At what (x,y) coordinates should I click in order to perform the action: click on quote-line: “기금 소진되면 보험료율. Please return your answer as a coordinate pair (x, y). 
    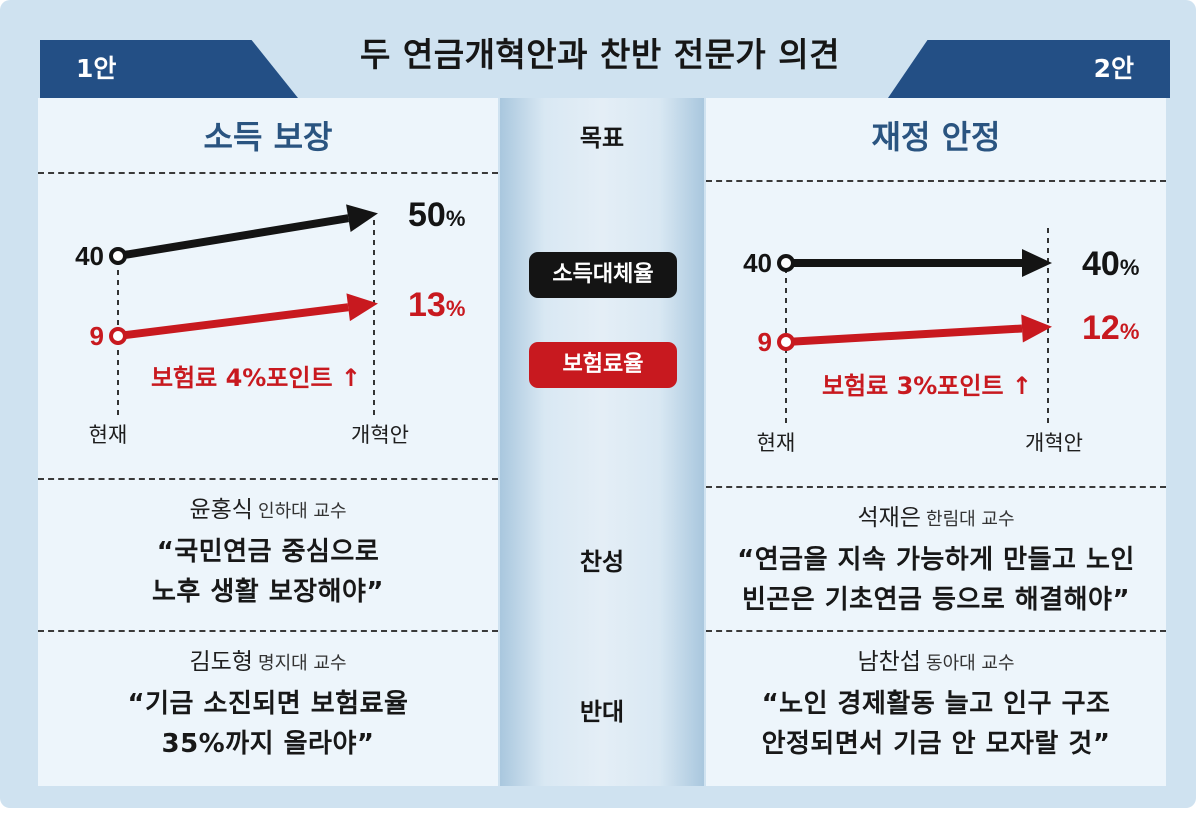
    Looking at the image, I should click on (268, 704).